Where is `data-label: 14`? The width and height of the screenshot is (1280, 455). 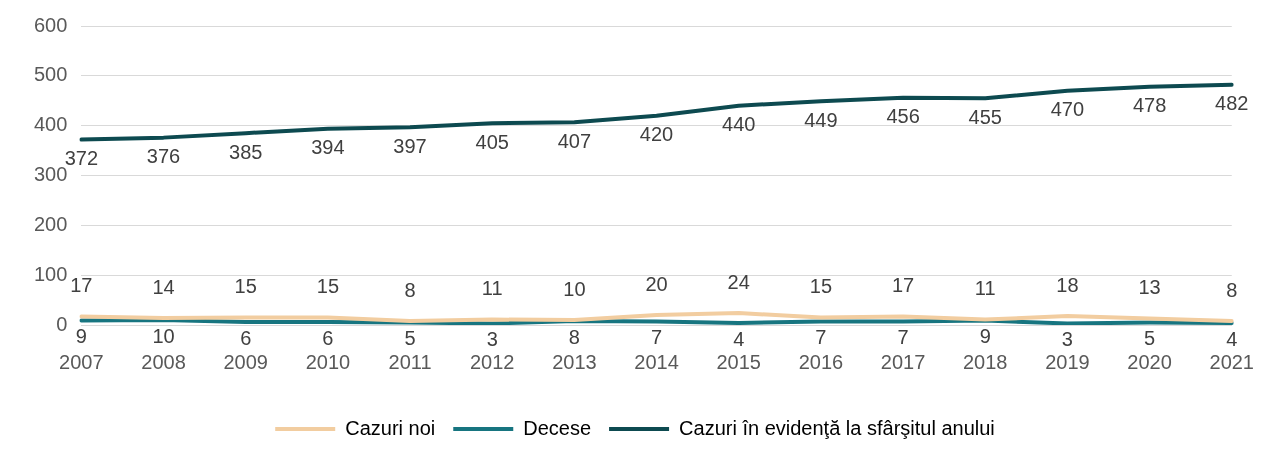
data-label: 14 is located at coordinates (163, 286).